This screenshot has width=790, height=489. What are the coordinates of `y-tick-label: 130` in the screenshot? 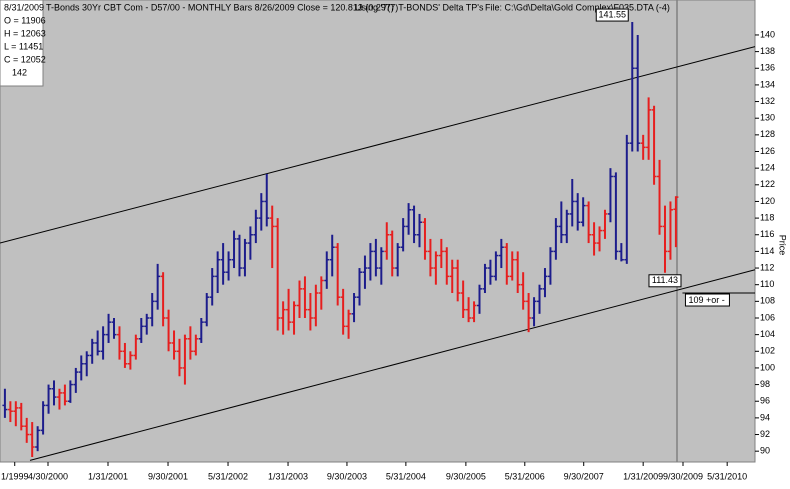 It's located at (767, 118).